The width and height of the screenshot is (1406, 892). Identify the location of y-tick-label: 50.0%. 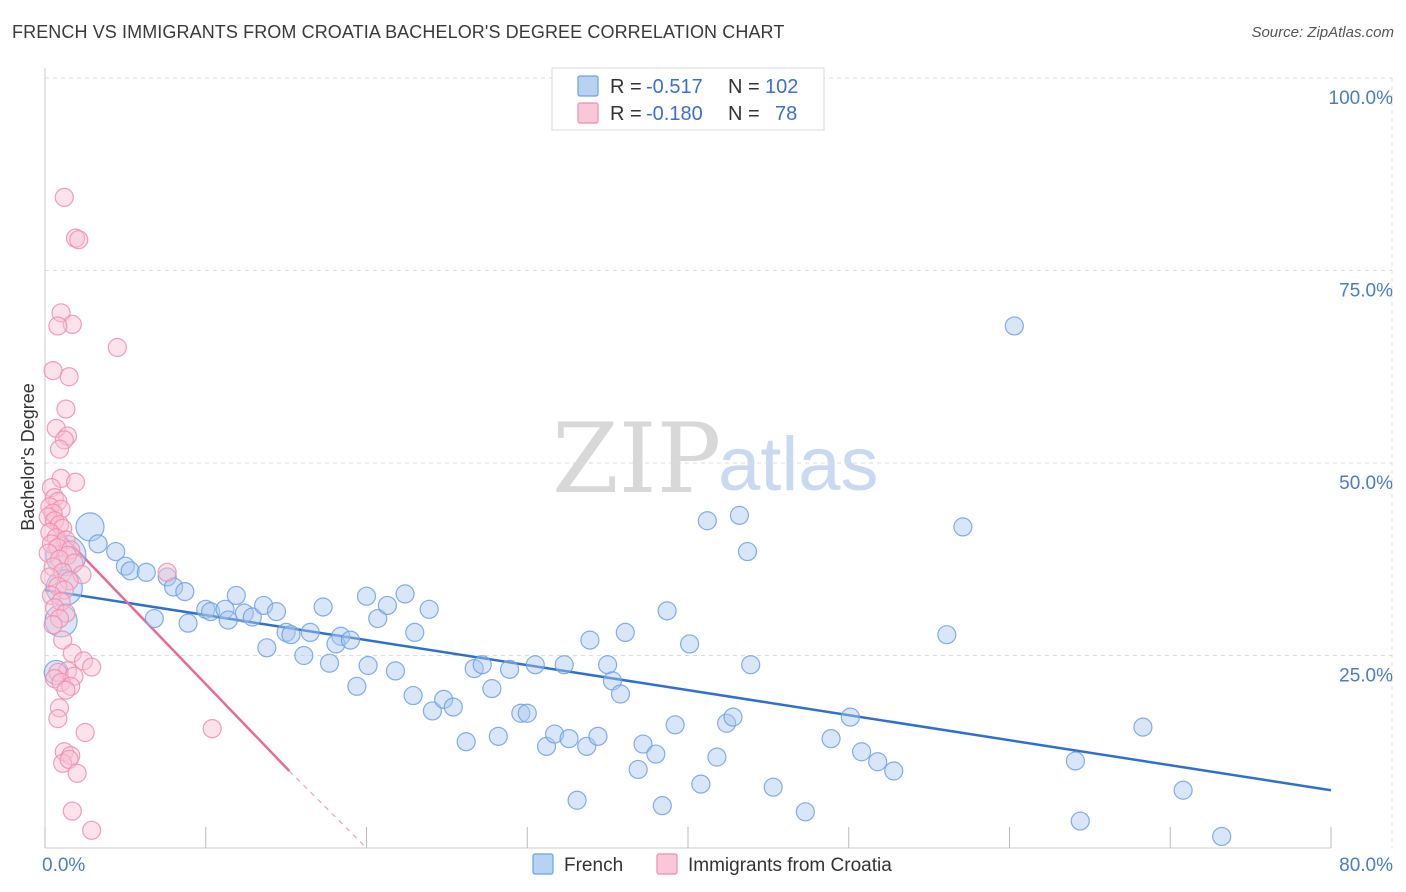
(1366, 483).